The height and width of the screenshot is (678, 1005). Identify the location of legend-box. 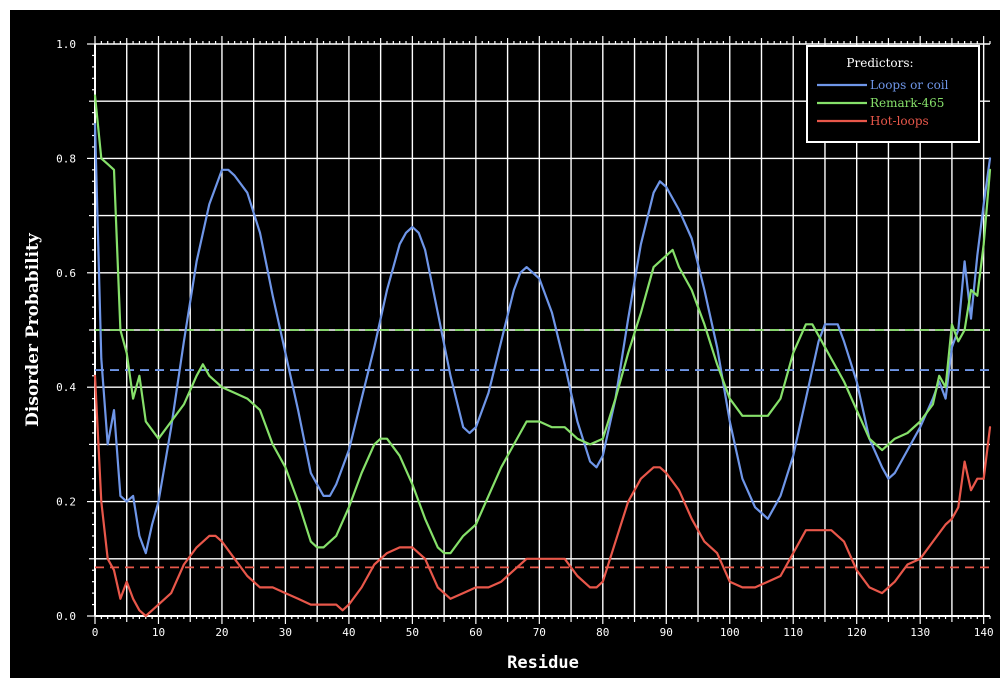
(893, 94).